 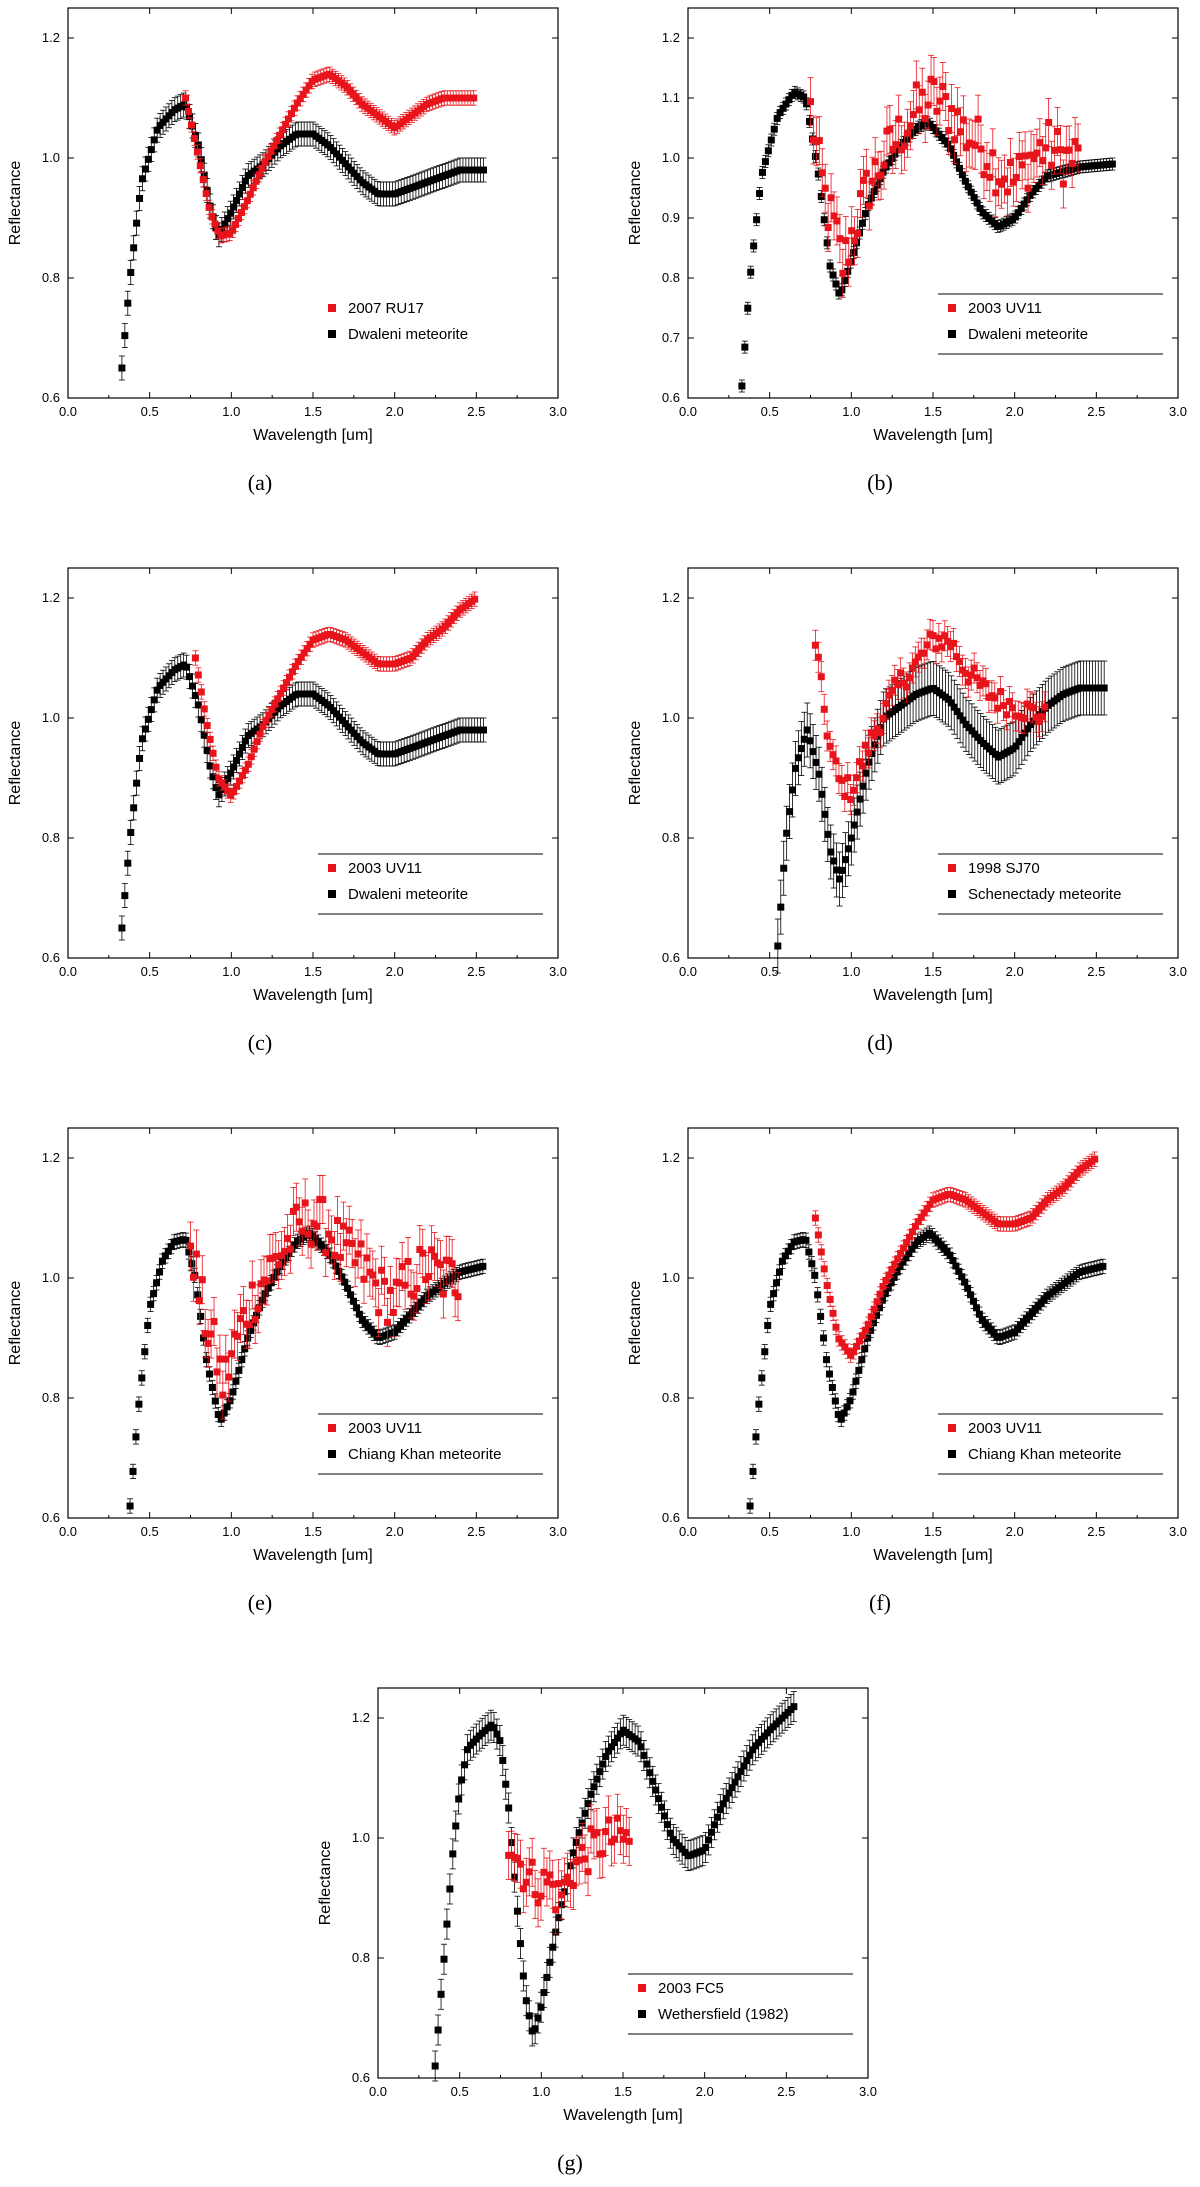 I want to click on caption-c: (c), so click(x=260, y=1042).